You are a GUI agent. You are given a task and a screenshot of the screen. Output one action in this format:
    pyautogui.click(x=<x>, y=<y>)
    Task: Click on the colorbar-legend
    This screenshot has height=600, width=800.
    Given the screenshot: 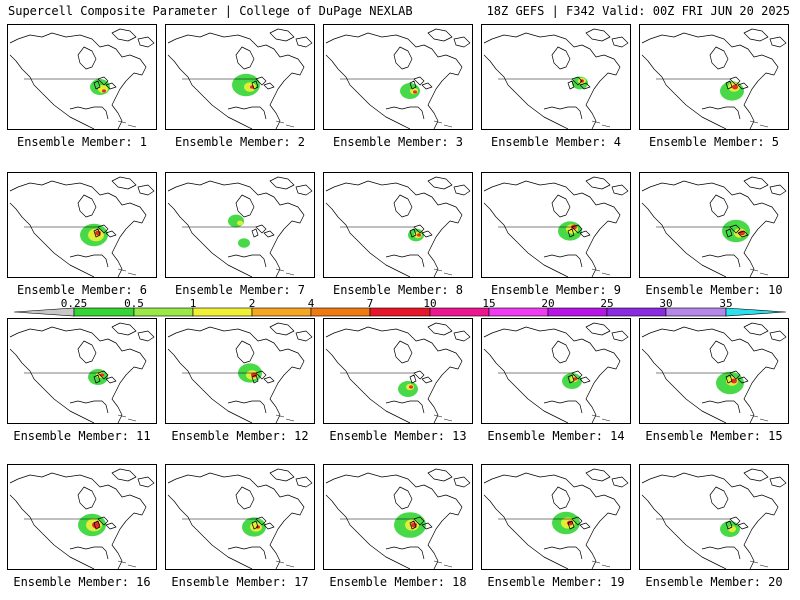 What is the action you would take?
    pyautogui.click(x=400, y=312)
    